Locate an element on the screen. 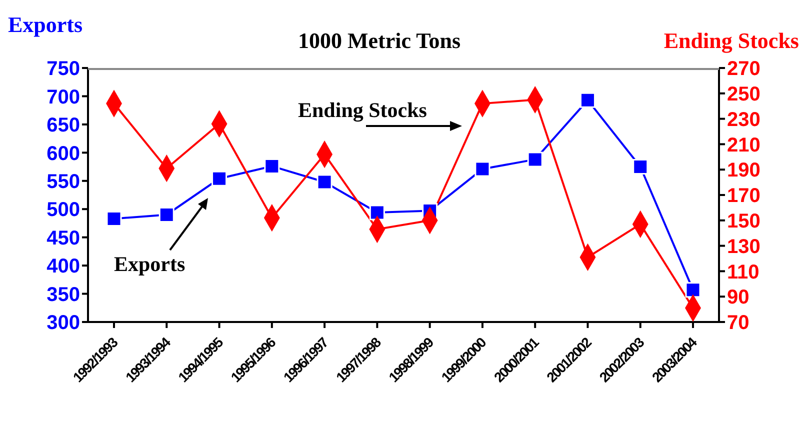 This screenshot has height=440, width=807. y-tick-label: 350 is located at coordinates (63, 295).